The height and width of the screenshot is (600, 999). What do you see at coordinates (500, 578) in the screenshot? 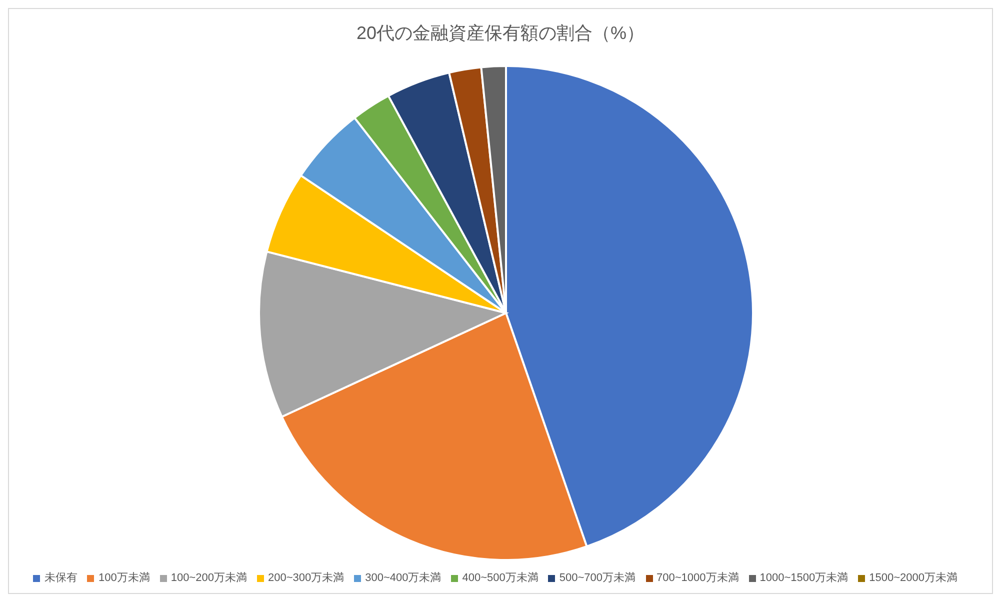
I see `legend-label: 400~500万未満` at bounding box center [500, 578].